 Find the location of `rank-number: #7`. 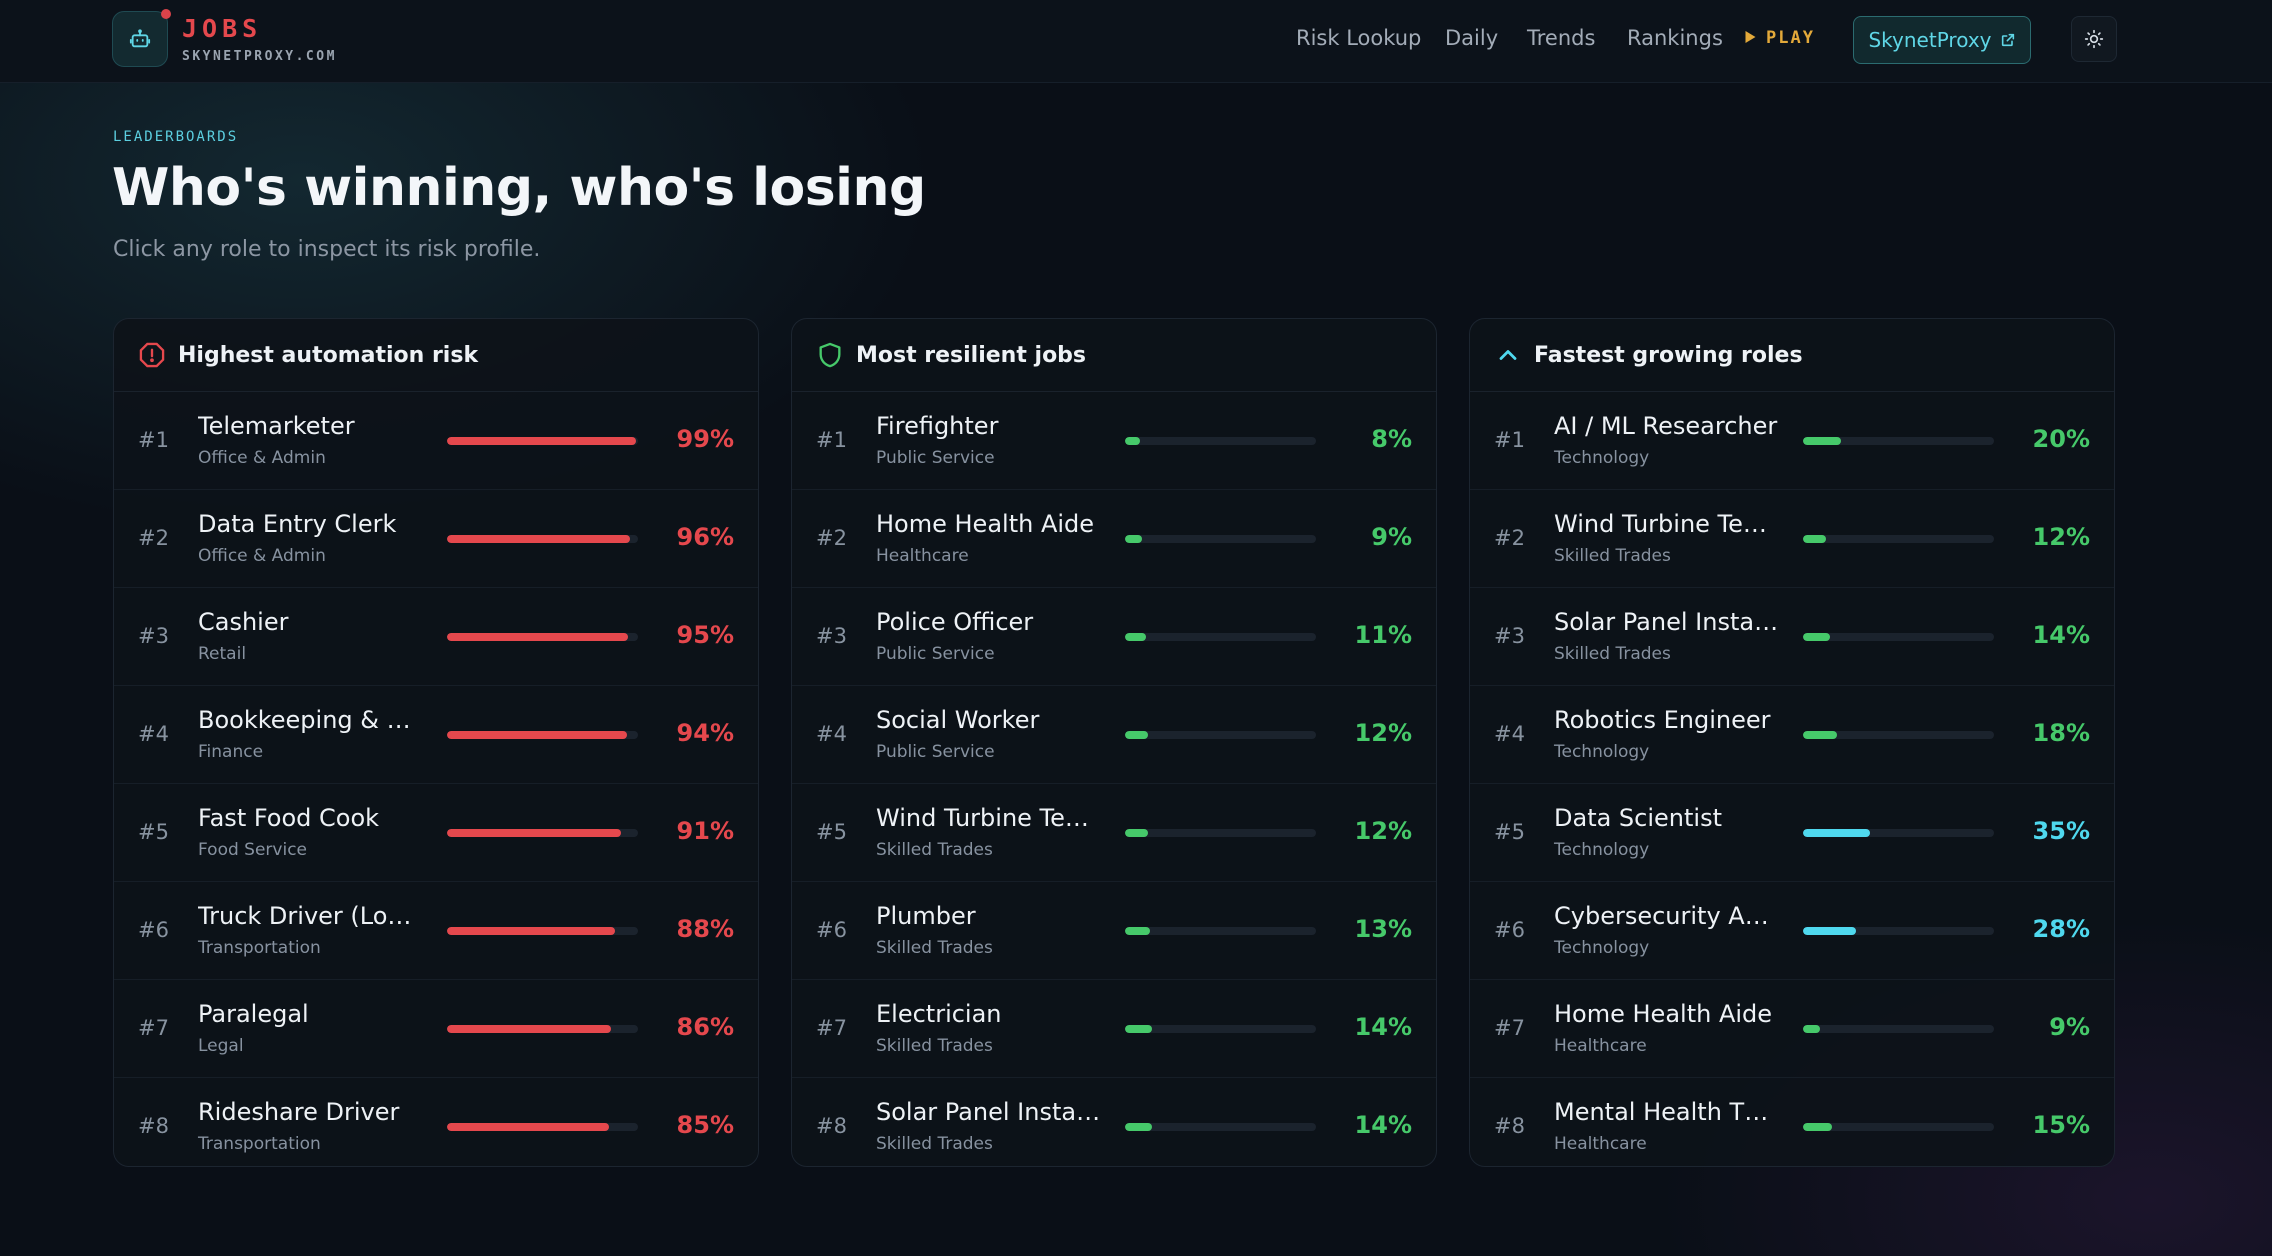

rank-number: #7 is located at coordinates (831, 1028).